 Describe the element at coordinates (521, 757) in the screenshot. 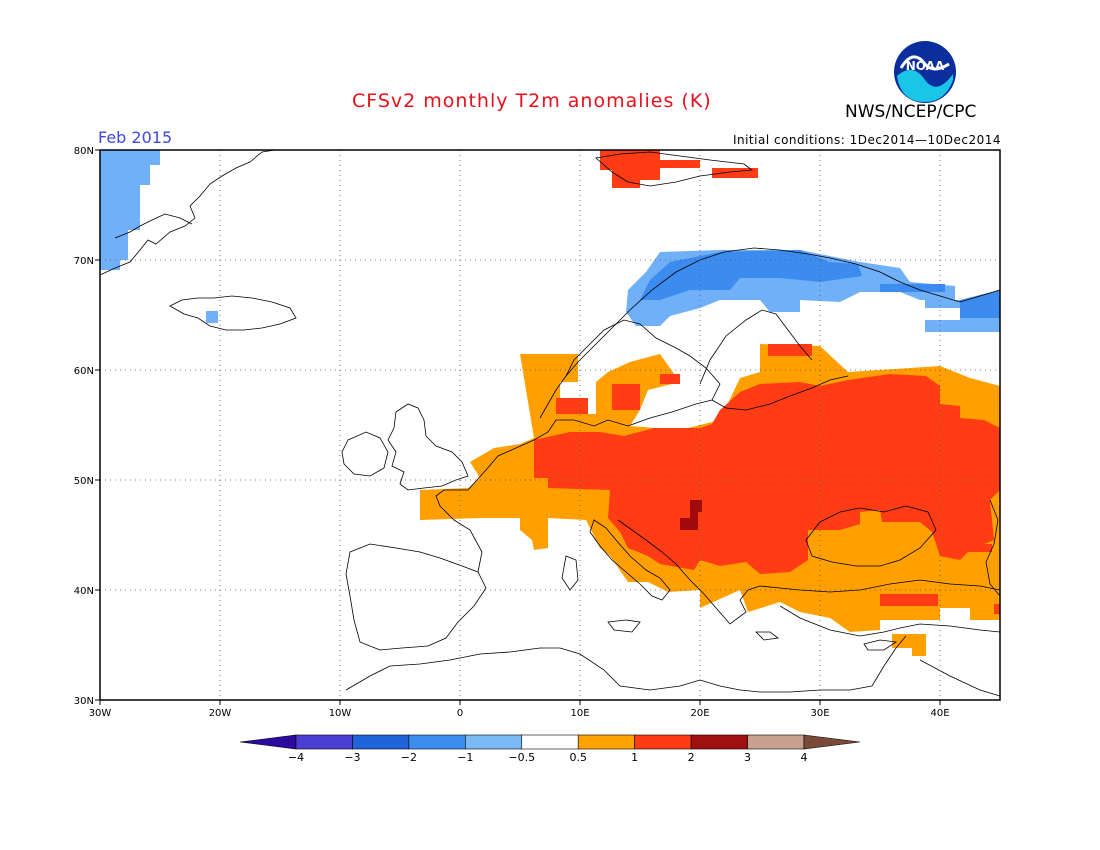

I see `colorbar-label: −0.5` at that location.